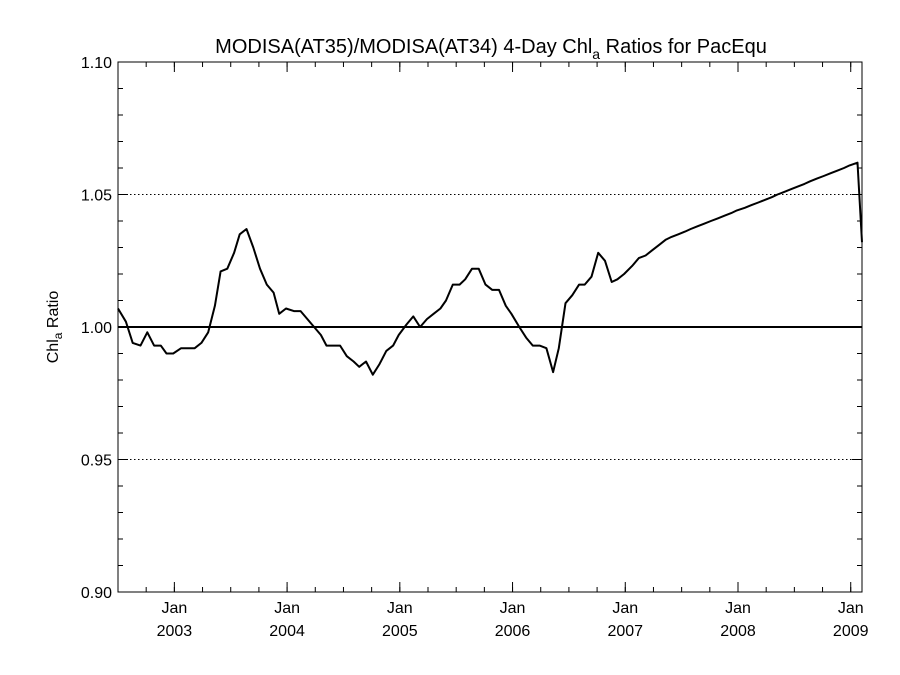 The height and width of the screenshot is (675, 900). What do you see at coordinates (53, 351) in the screenshot?
I see `y-axis-label-prefix: Chl` at bounding box center [53, 351].